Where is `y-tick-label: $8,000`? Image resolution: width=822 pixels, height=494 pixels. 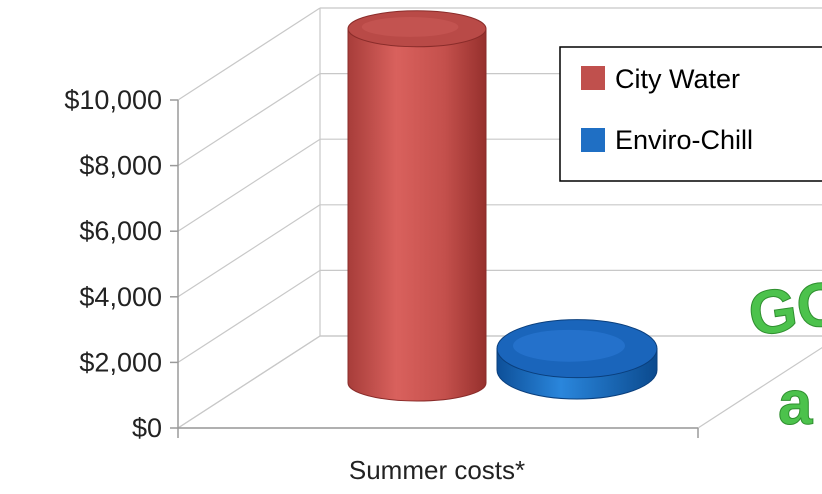 y-tick-label: $8,000 is located at coordinates (120, 166).